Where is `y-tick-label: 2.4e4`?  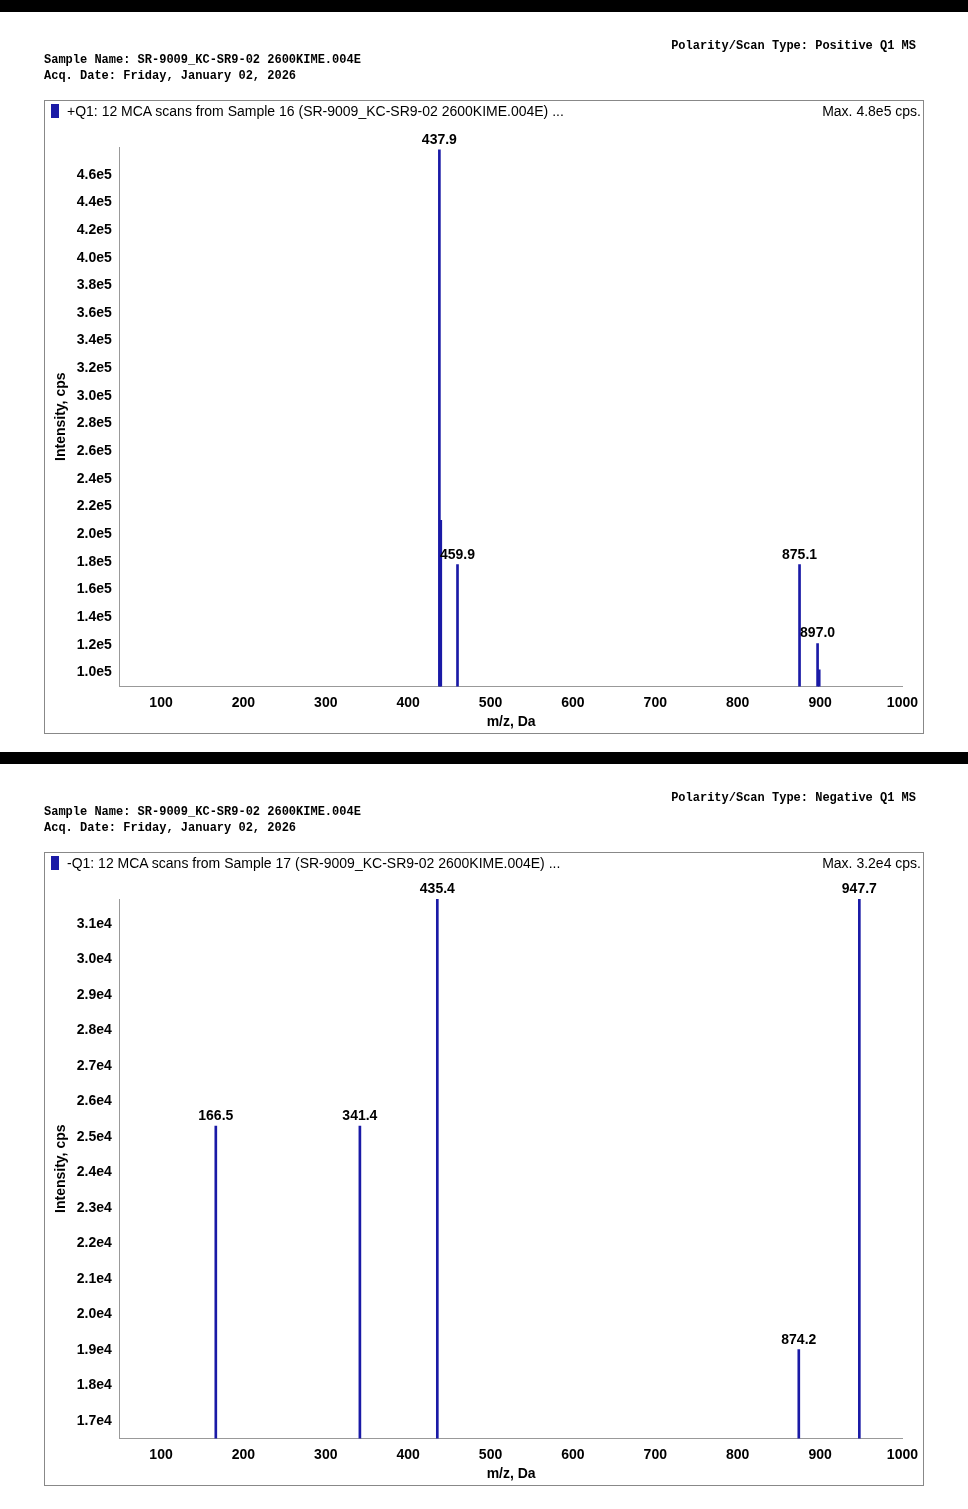 y-tick-label: 2.4e4 is located at coordinates (94, 1171).